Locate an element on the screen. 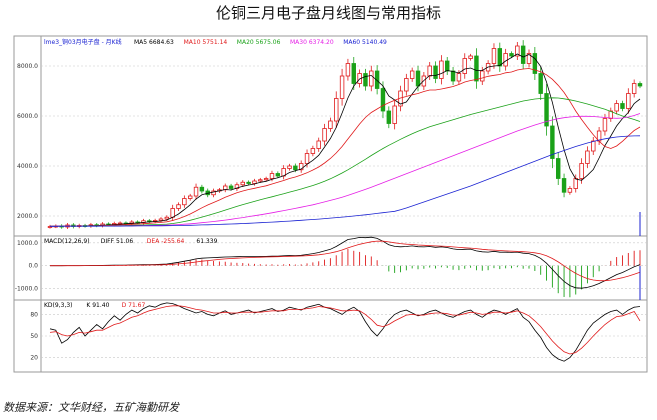  legend-label: D 71.67 is located at coordinates (134, 305).